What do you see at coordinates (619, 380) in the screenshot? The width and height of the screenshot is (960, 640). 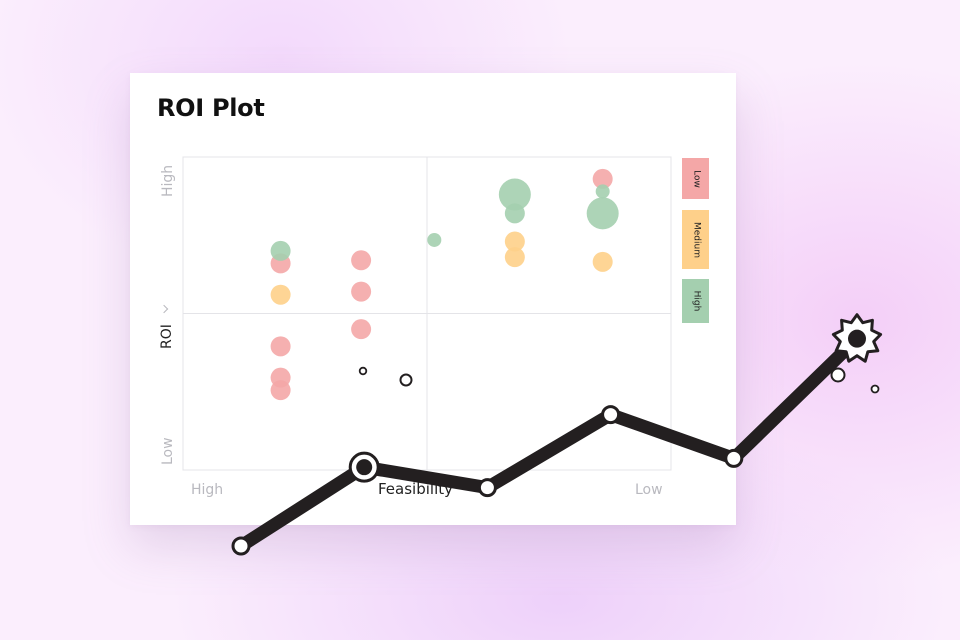 I see `floating-dots` at bounding box center [619, 380].